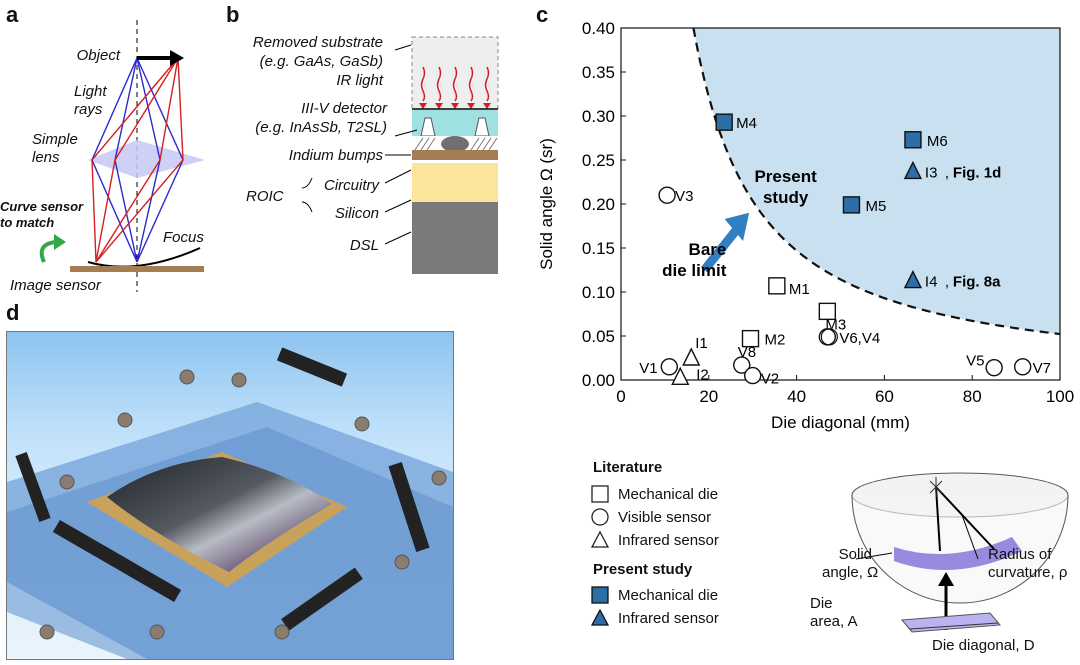  I want to click on point-v8, so click(742, 365).